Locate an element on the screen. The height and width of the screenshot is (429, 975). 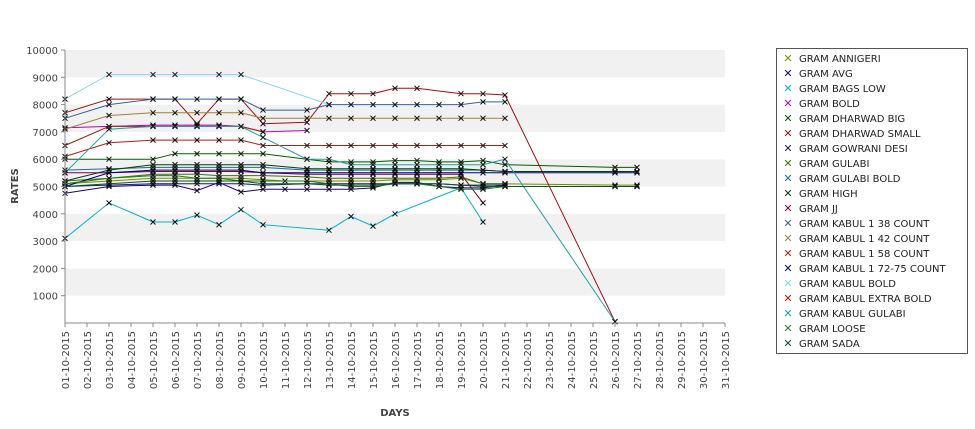
series-gram-kabul-bold is located at coordinates (197, 89).